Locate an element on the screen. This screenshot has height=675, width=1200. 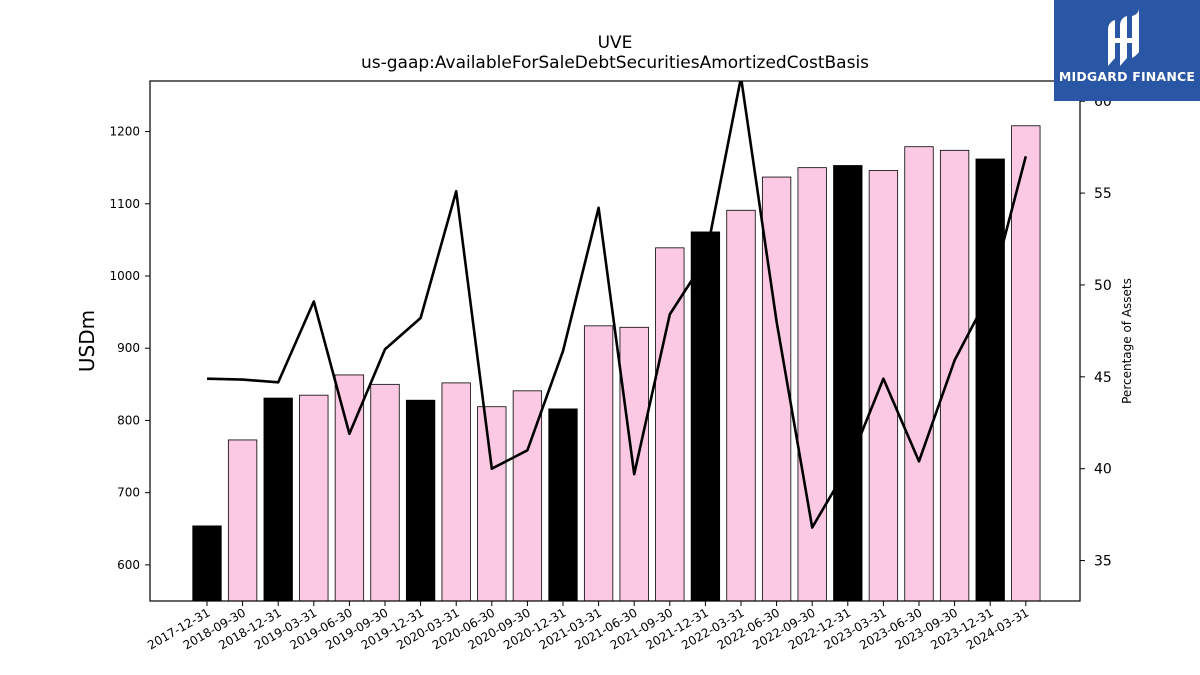
y-tick-label: 1200 is located at coordinates (124, 132).